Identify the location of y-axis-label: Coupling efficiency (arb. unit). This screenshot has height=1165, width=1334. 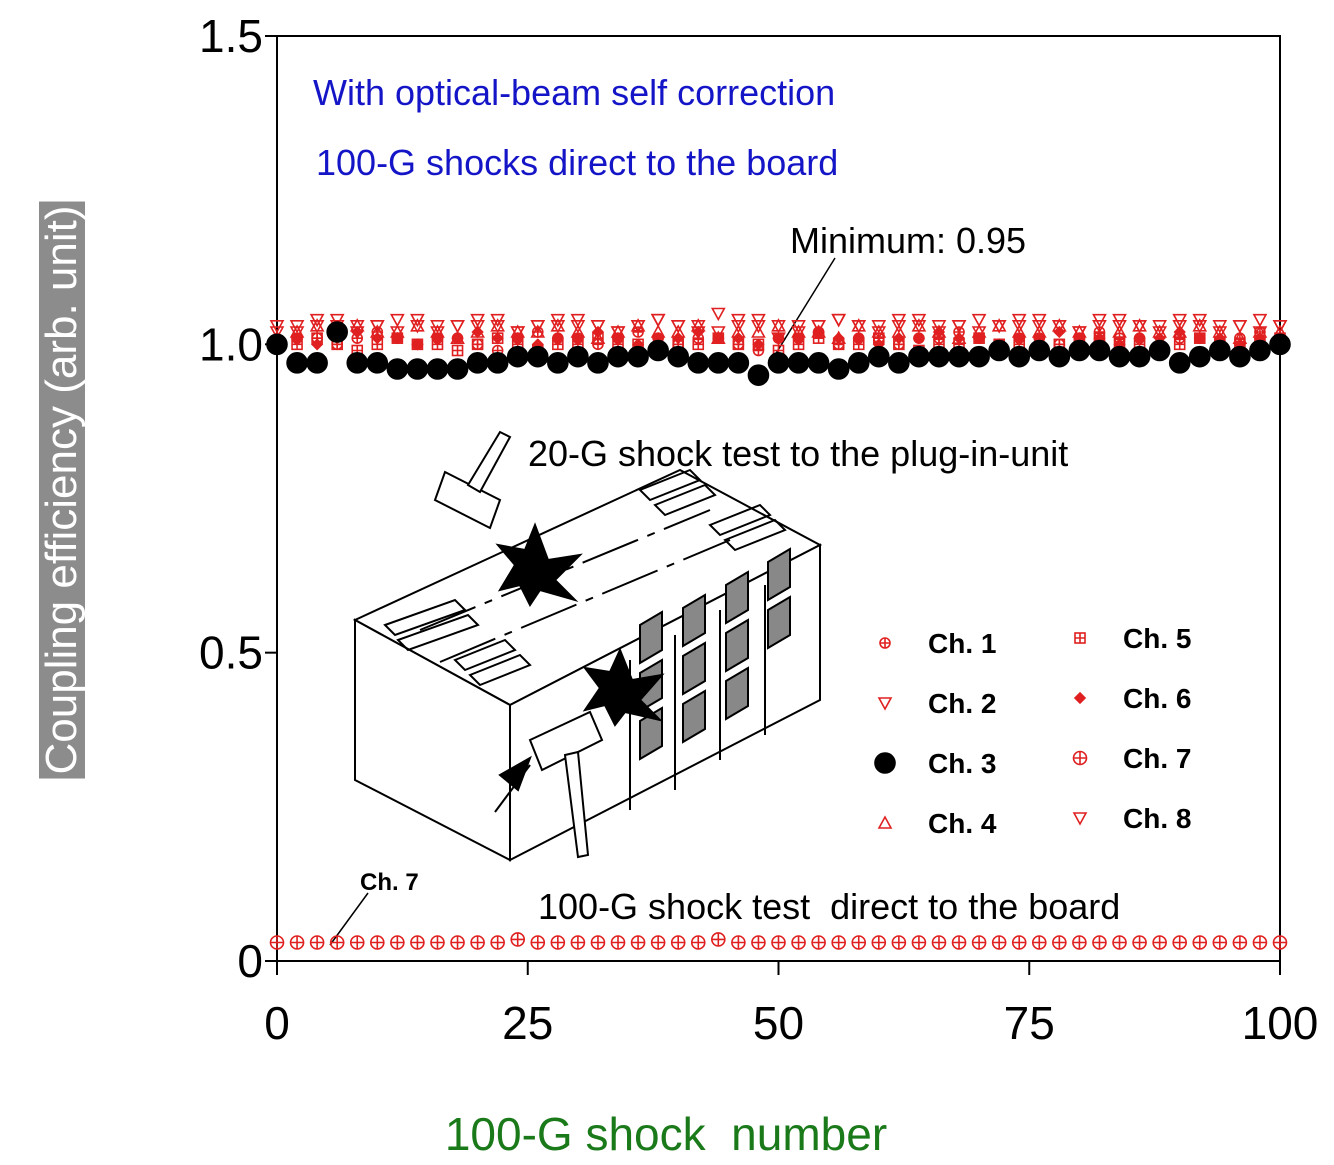
(61, 490).